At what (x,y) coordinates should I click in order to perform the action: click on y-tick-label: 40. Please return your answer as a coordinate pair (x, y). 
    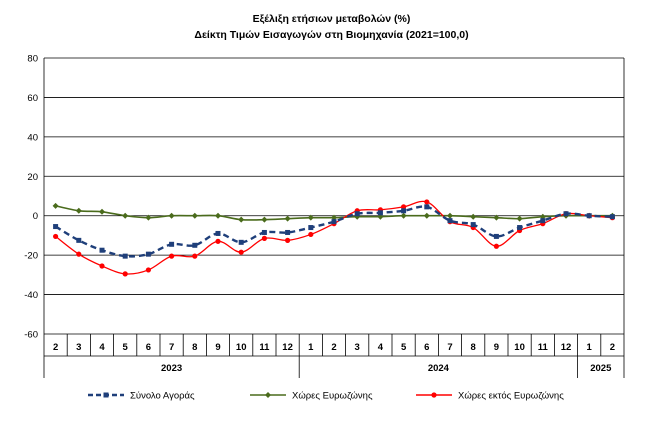
    Looking at the image, I should click on (32, 137).